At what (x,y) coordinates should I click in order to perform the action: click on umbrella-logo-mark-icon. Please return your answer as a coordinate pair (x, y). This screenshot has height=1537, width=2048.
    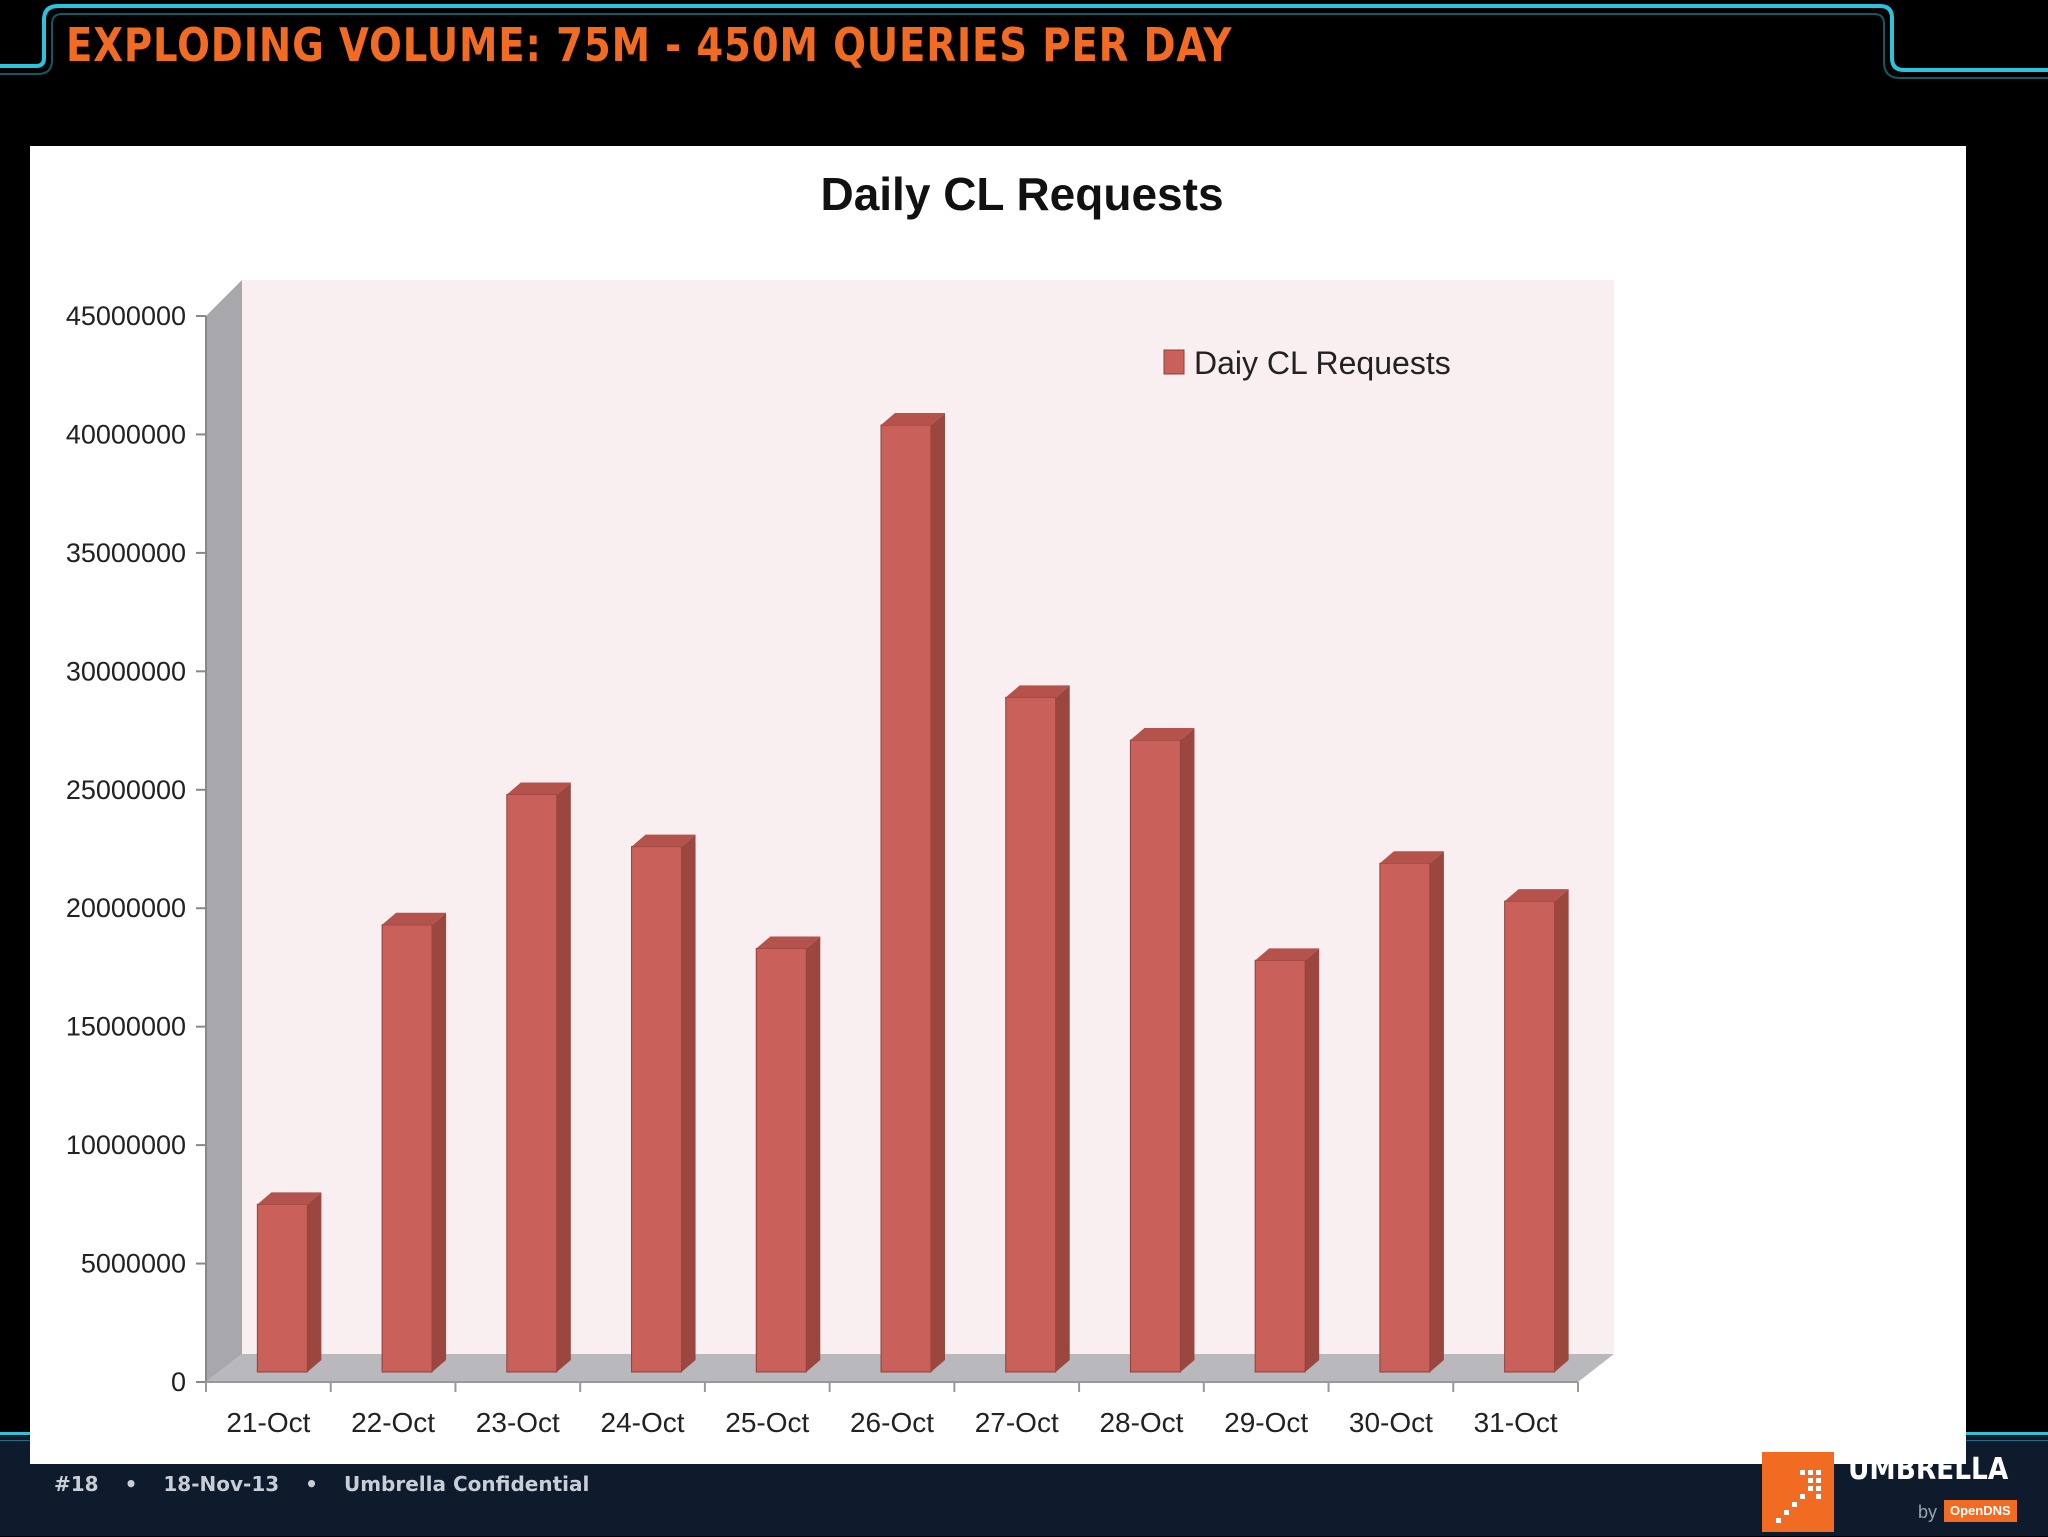
    Looking at the image, I should click on (1798, 1492).